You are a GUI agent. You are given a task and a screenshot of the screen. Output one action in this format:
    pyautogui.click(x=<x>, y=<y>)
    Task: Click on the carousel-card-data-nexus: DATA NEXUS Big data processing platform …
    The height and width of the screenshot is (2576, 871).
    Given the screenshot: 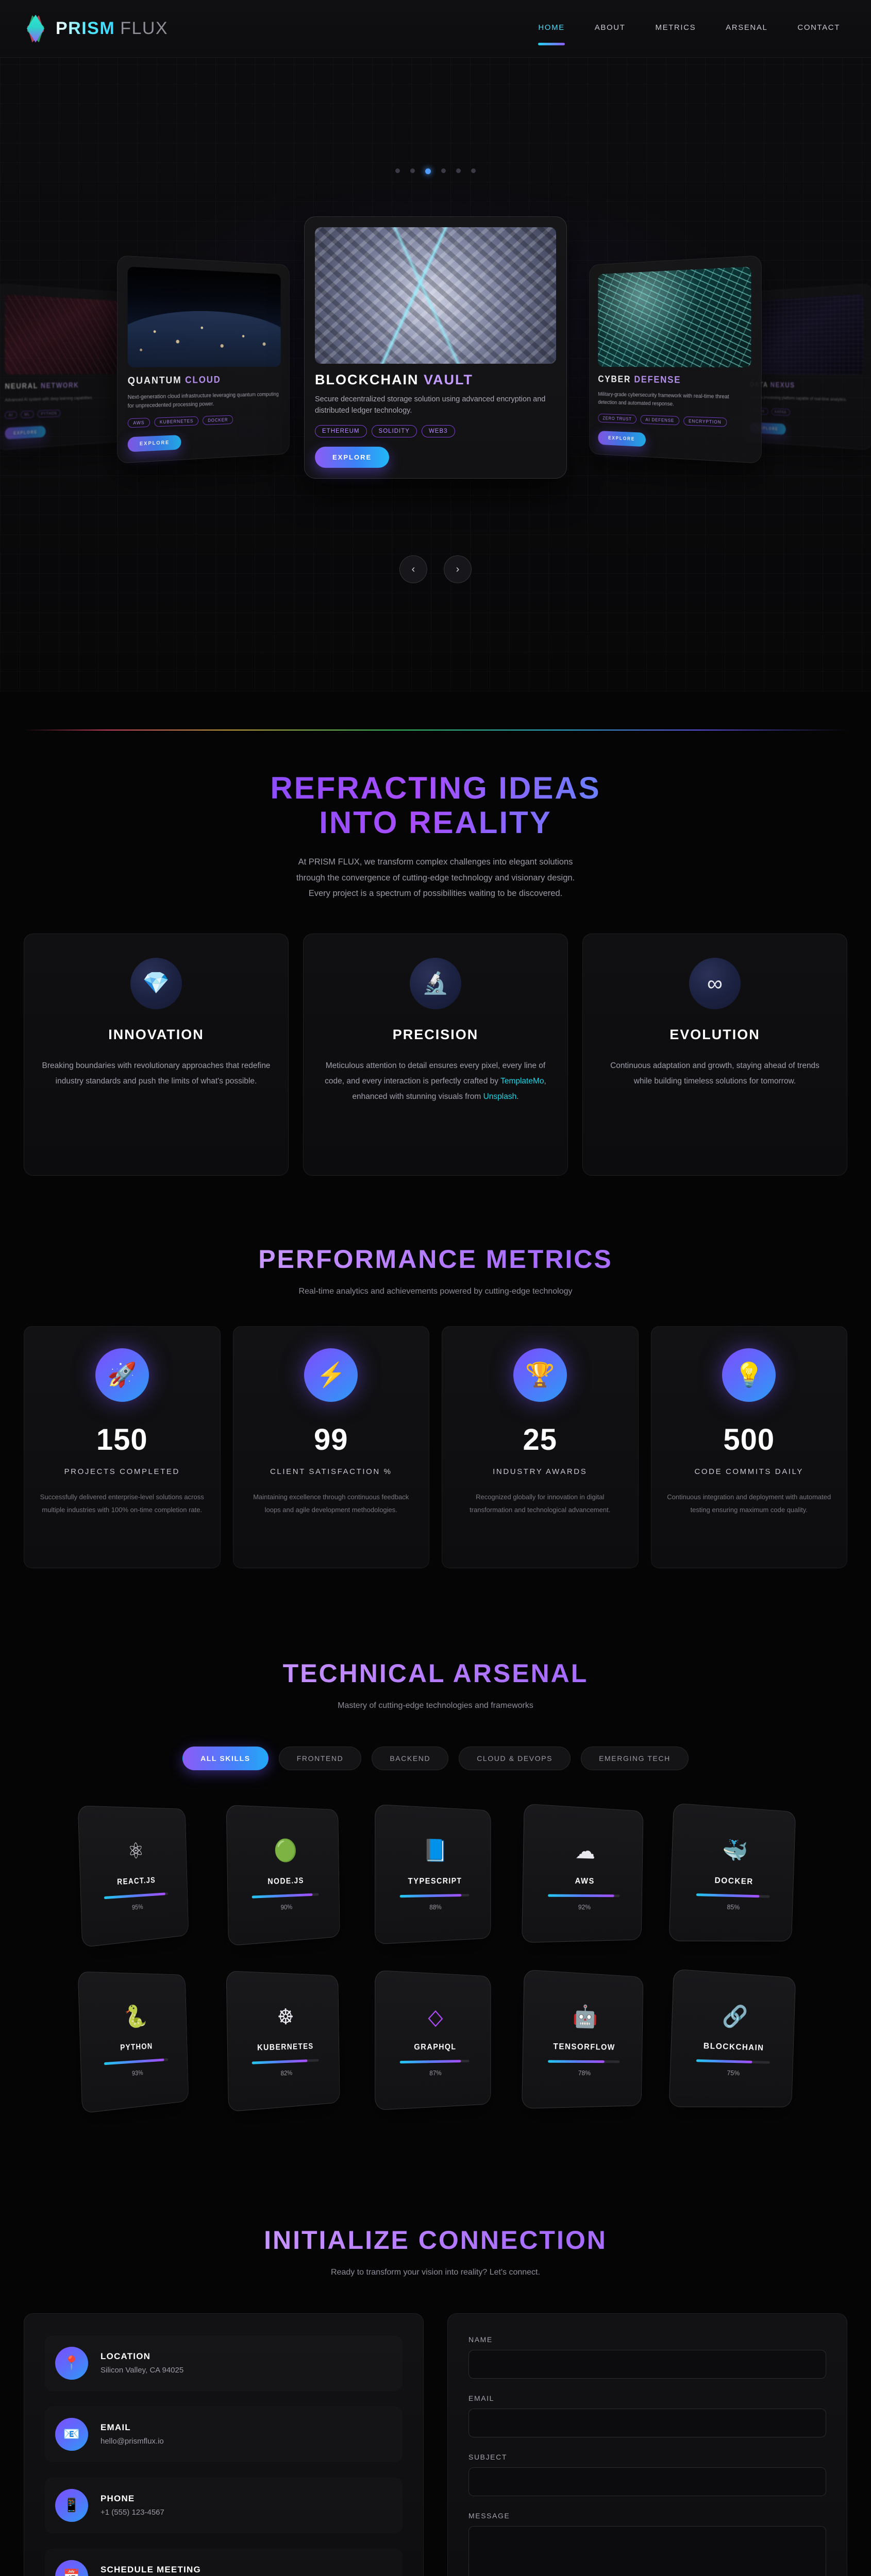 What is the action you would take?
    pyautogui.click(x=806, y=367)
    